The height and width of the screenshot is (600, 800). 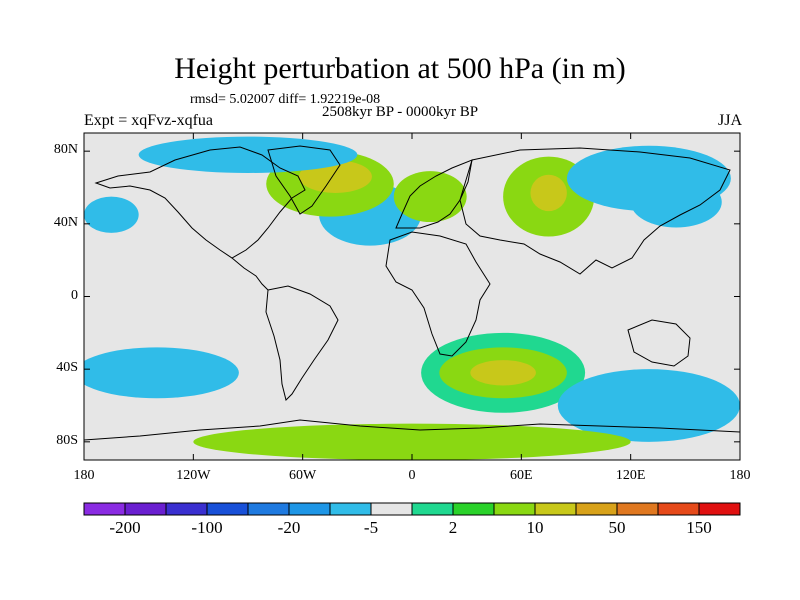 I want to click on lon-label: 120E, so click(x=630, y=475).